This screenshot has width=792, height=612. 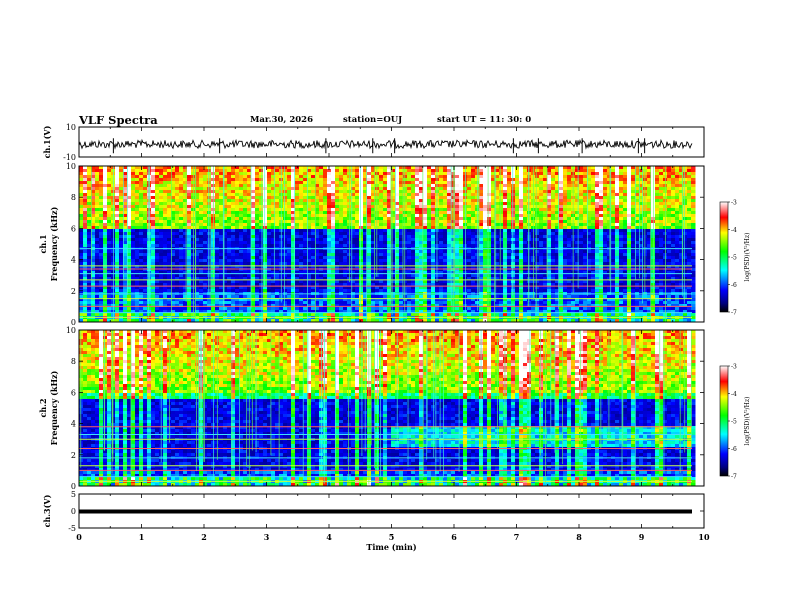 I want to click on x-tick-label: 3, so click(x=267, y=537).